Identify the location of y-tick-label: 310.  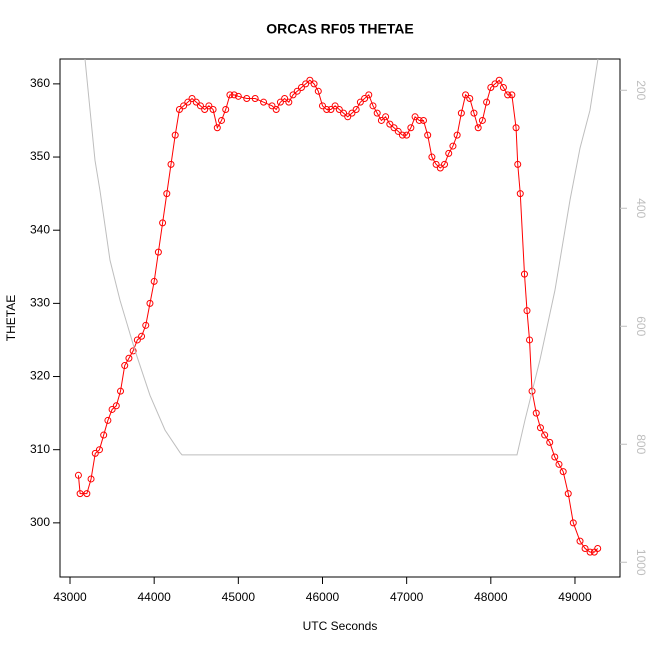
(40, 449).